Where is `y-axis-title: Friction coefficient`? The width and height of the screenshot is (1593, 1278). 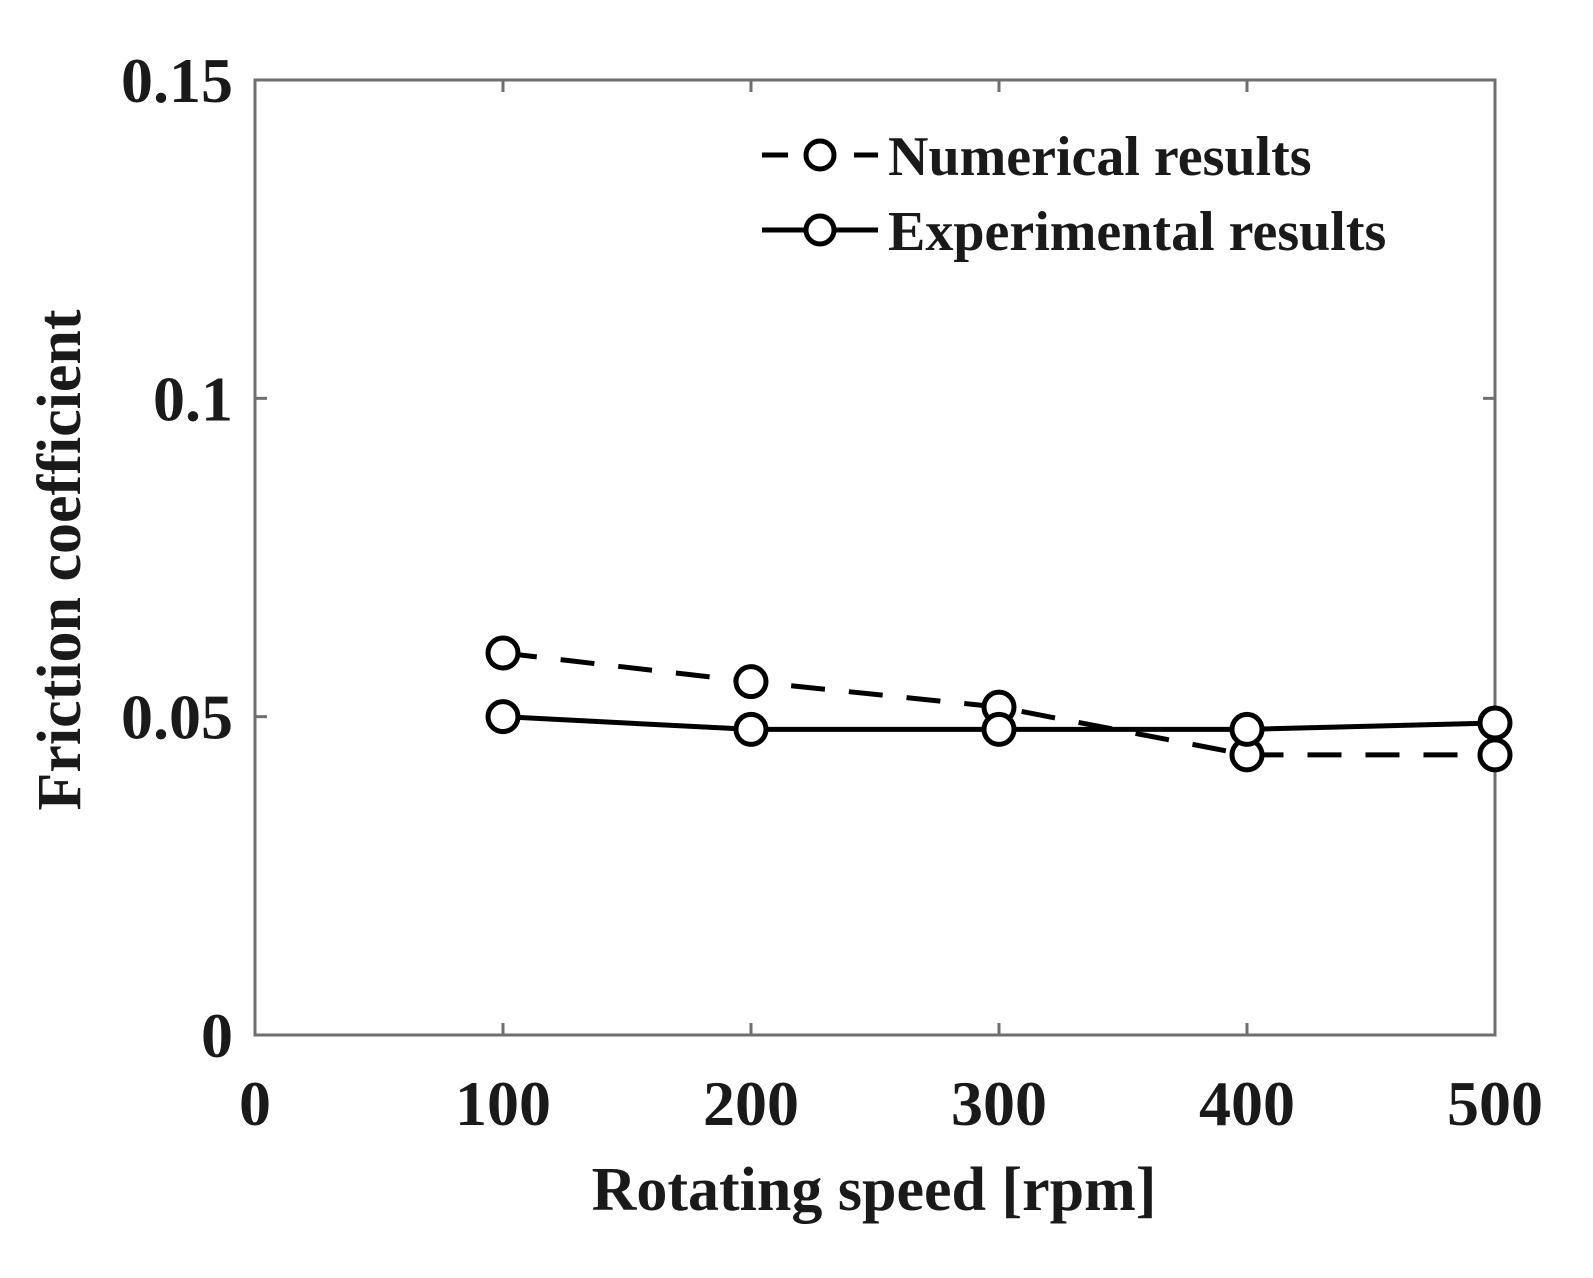
y-axis-title: Friction coefficient is located at coordinates (60, 559).